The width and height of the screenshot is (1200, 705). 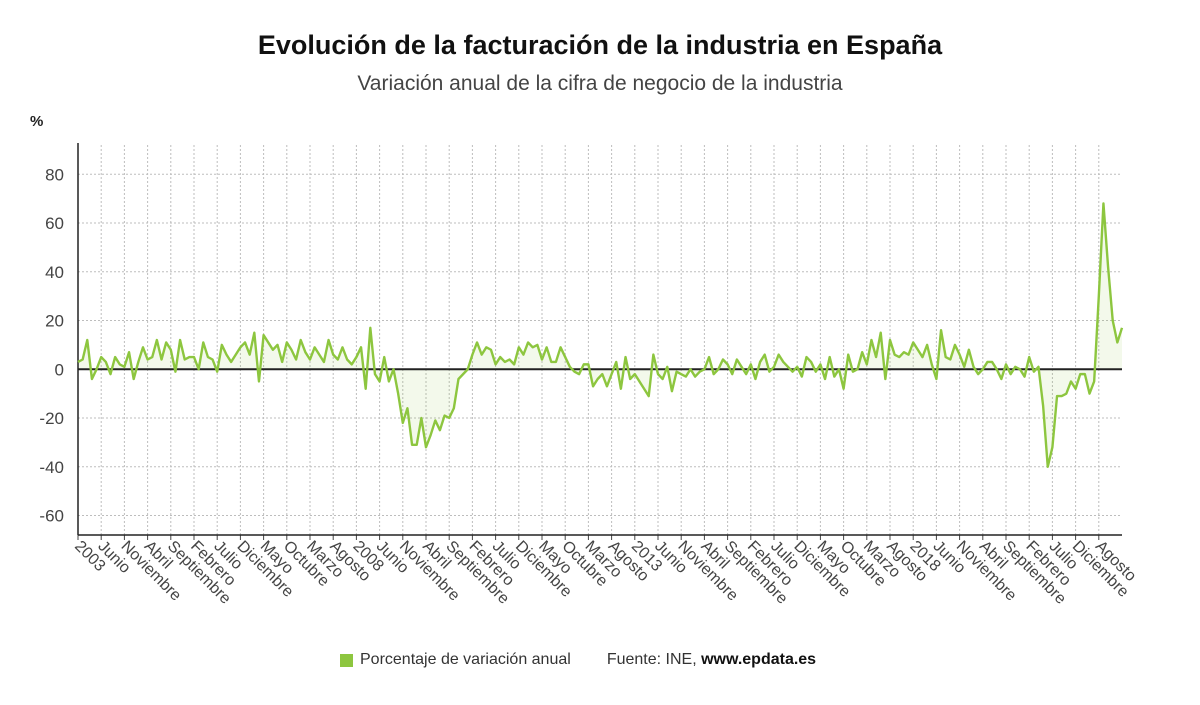 I want to click on y-tick-label: 20, so click(x=54, y=321).